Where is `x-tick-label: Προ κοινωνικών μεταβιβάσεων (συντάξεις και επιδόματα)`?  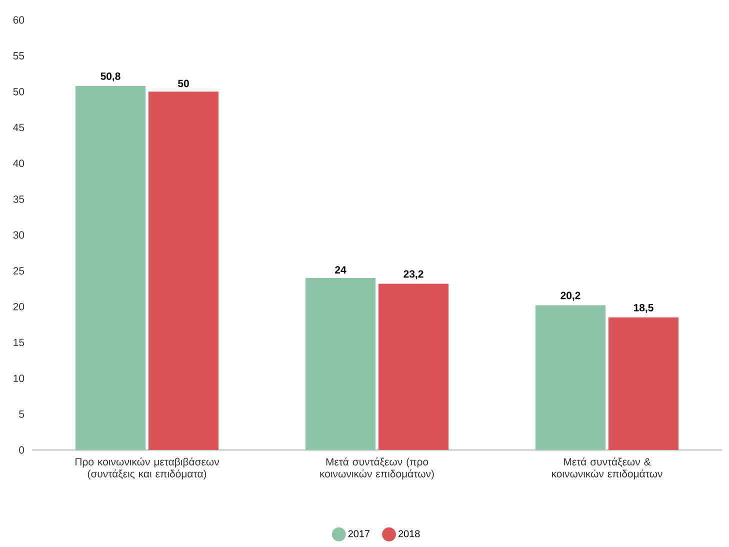
x-tick-label: Προ κοινωνικών μεταβιβάσεων (συντάξεις και επιδόματα) is located at coordinates (147, 469).